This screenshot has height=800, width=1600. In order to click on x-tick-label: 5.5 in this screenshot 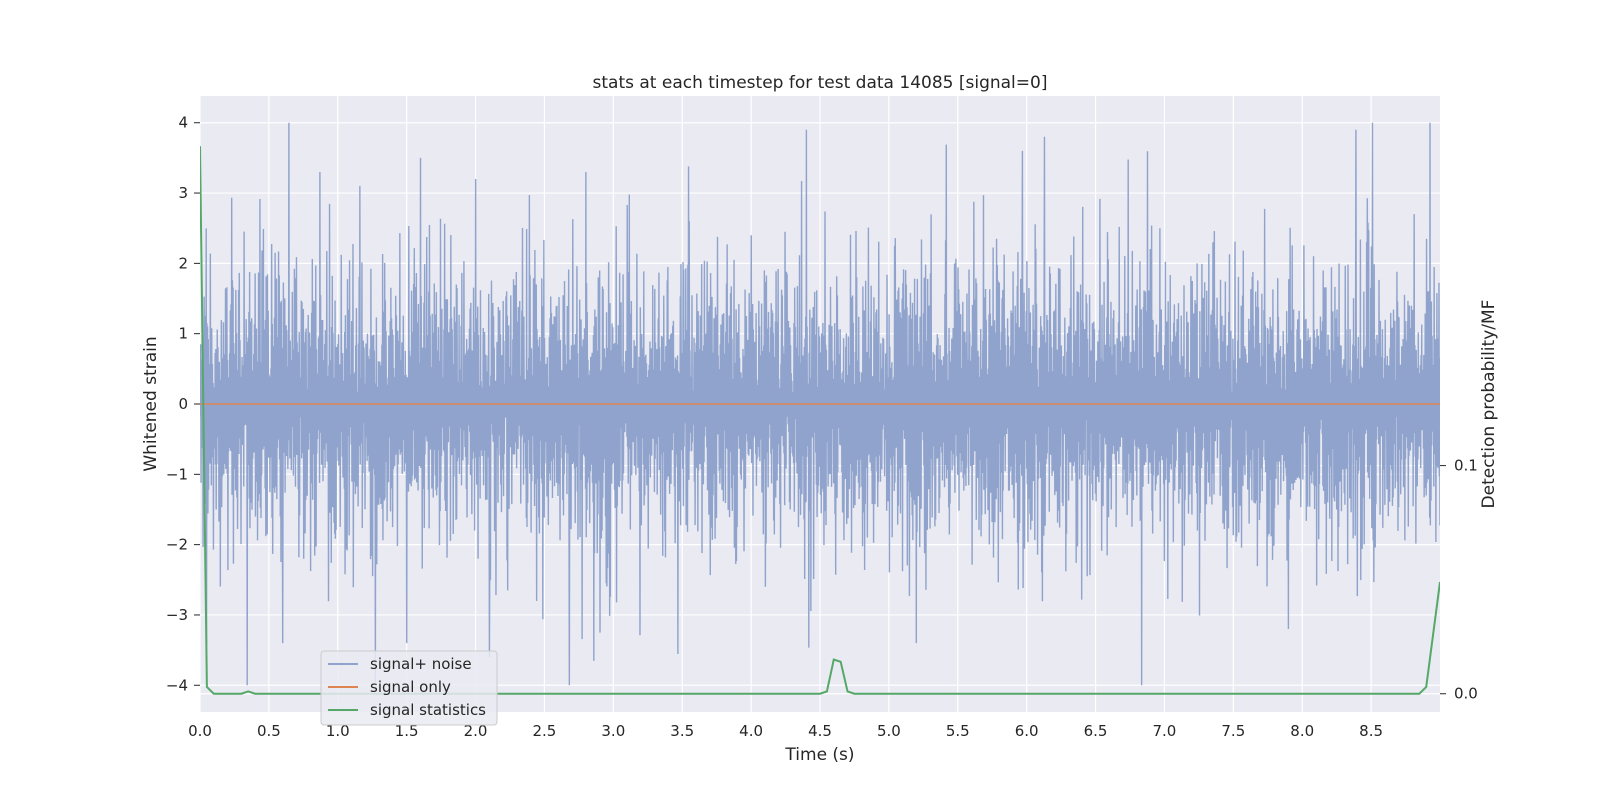, I will do `click(958, 731)`.